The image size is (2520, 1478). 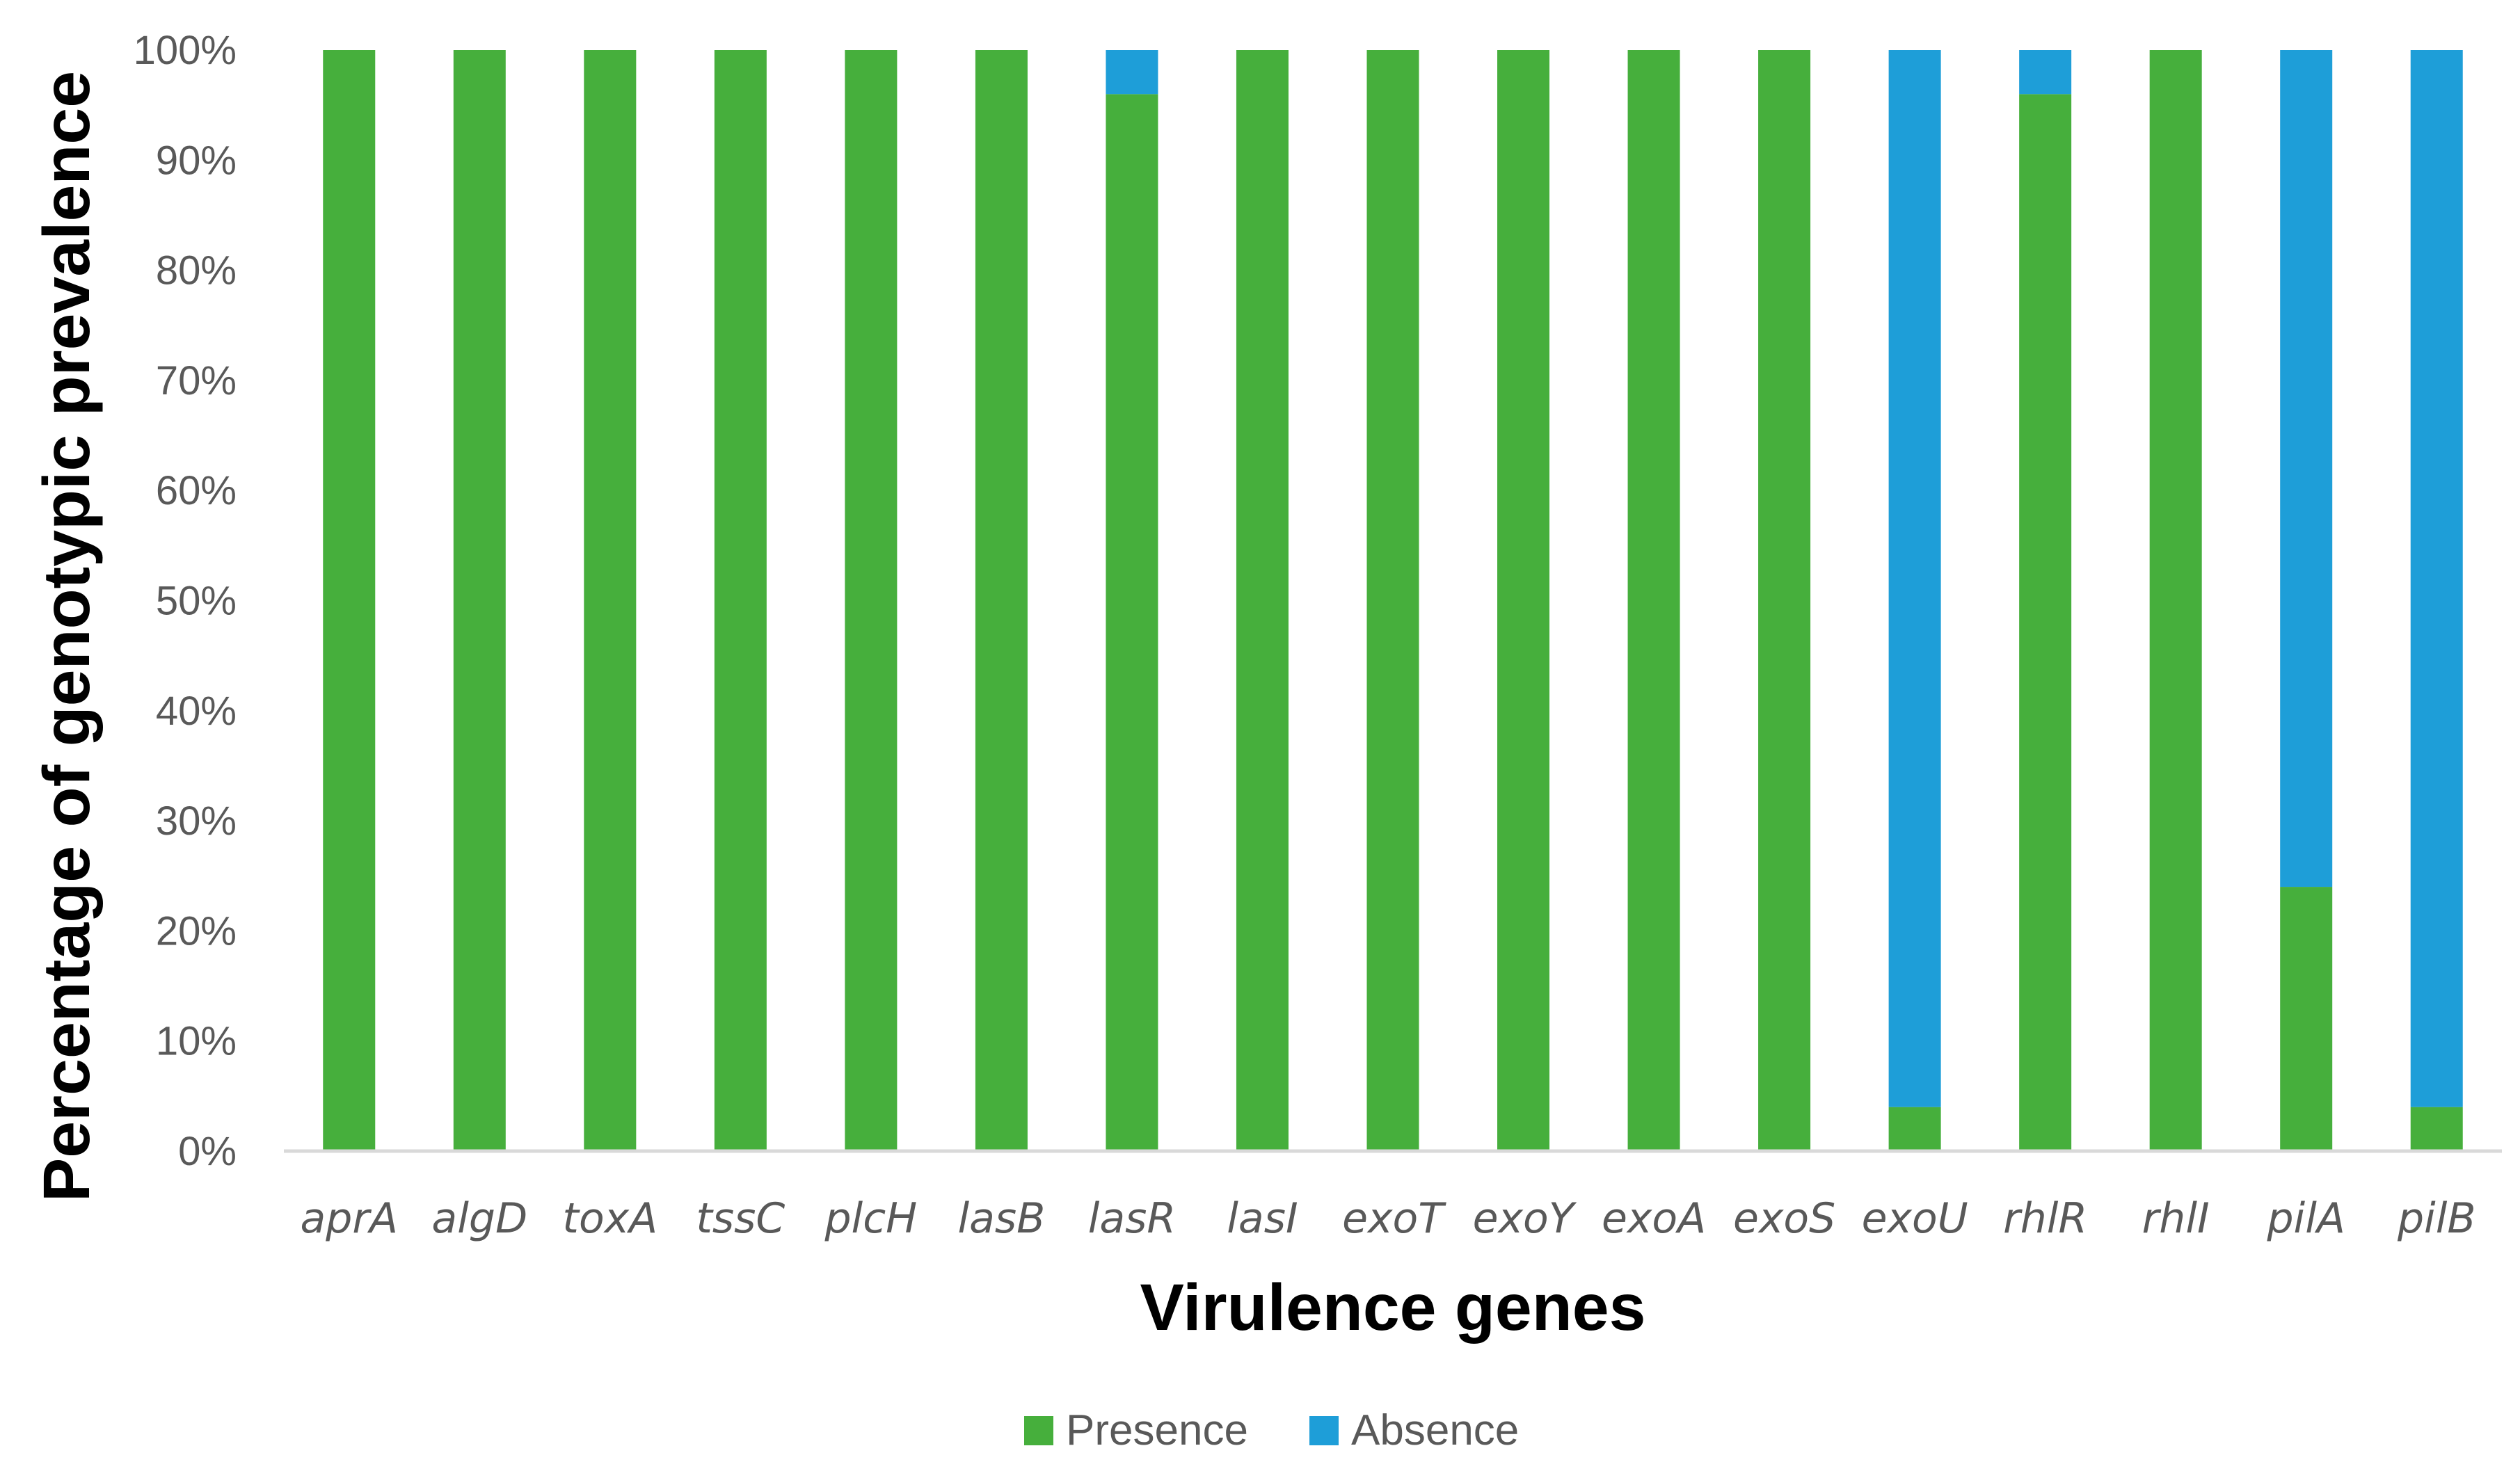 I want to click on x-tick-label: lasB, so click(x=1001, y=1218).